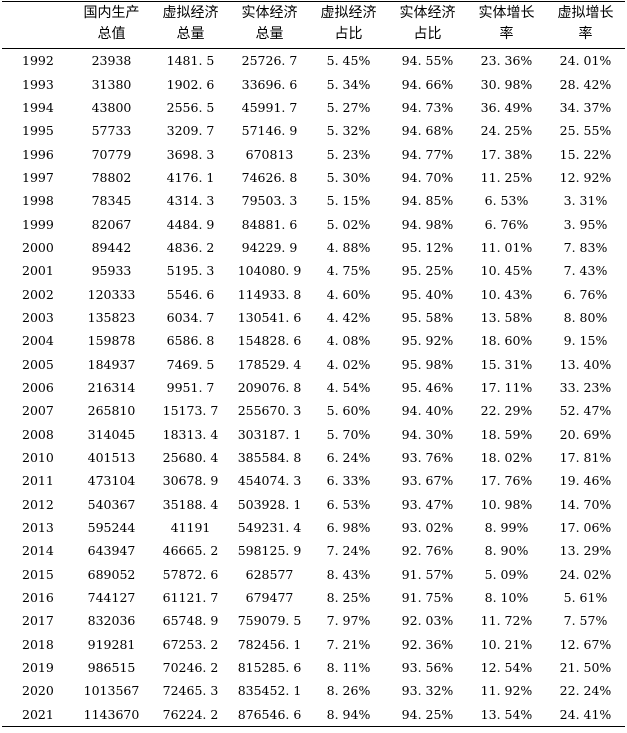 The width and height of the screenshot is (627, 733). Describe the element at coordinates (111, 201) in the screenshot. I see `value-cell: 78345` at that location.